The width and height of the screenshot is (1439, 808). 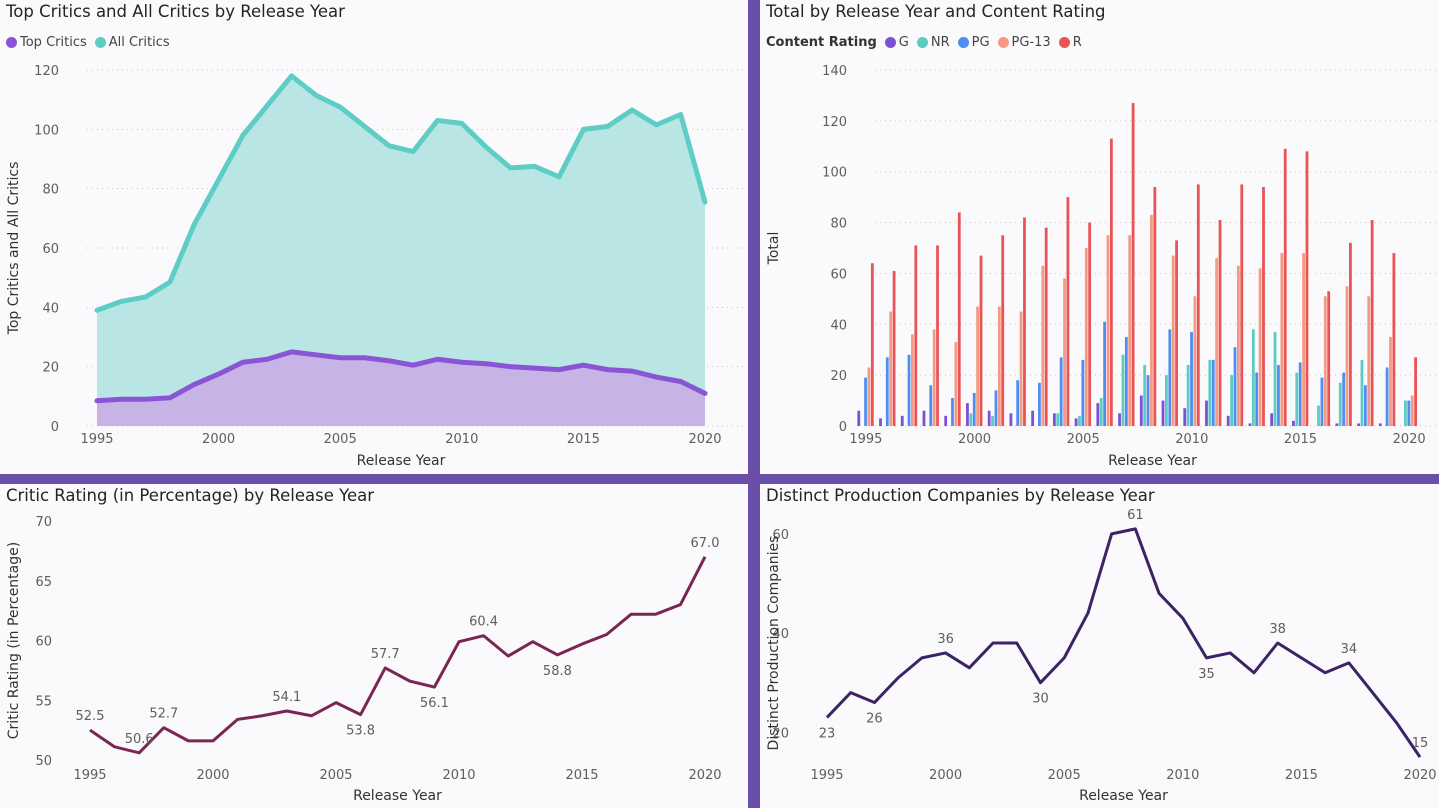 I want to click on data-label: 35, so click(x=1206, y=674).